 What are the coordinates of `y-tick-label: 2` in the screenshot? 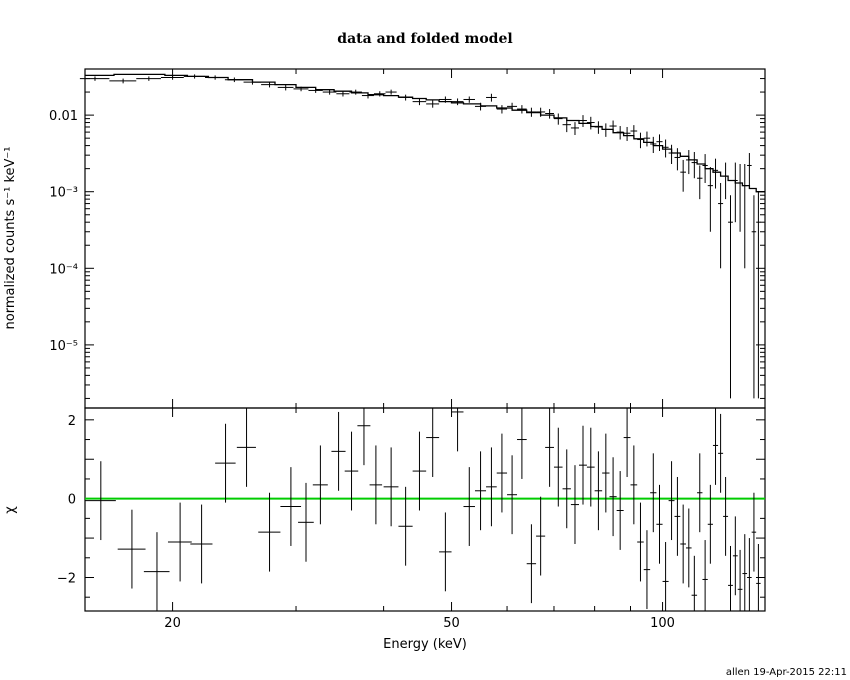 It's located at (72, 421).